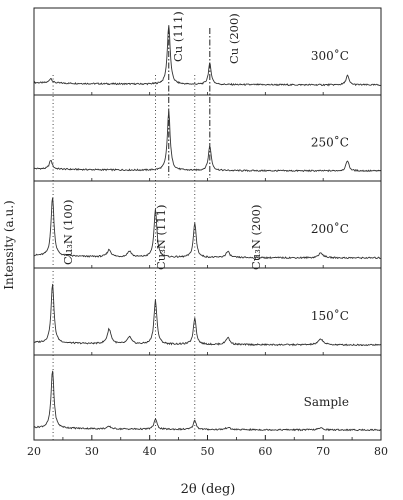 This screenshot has width=403, height=500. What do you see at coordinates (178, 36) in the screenshot?
I see `peak-label: Cu (111)` at bounding box center [178, 36].